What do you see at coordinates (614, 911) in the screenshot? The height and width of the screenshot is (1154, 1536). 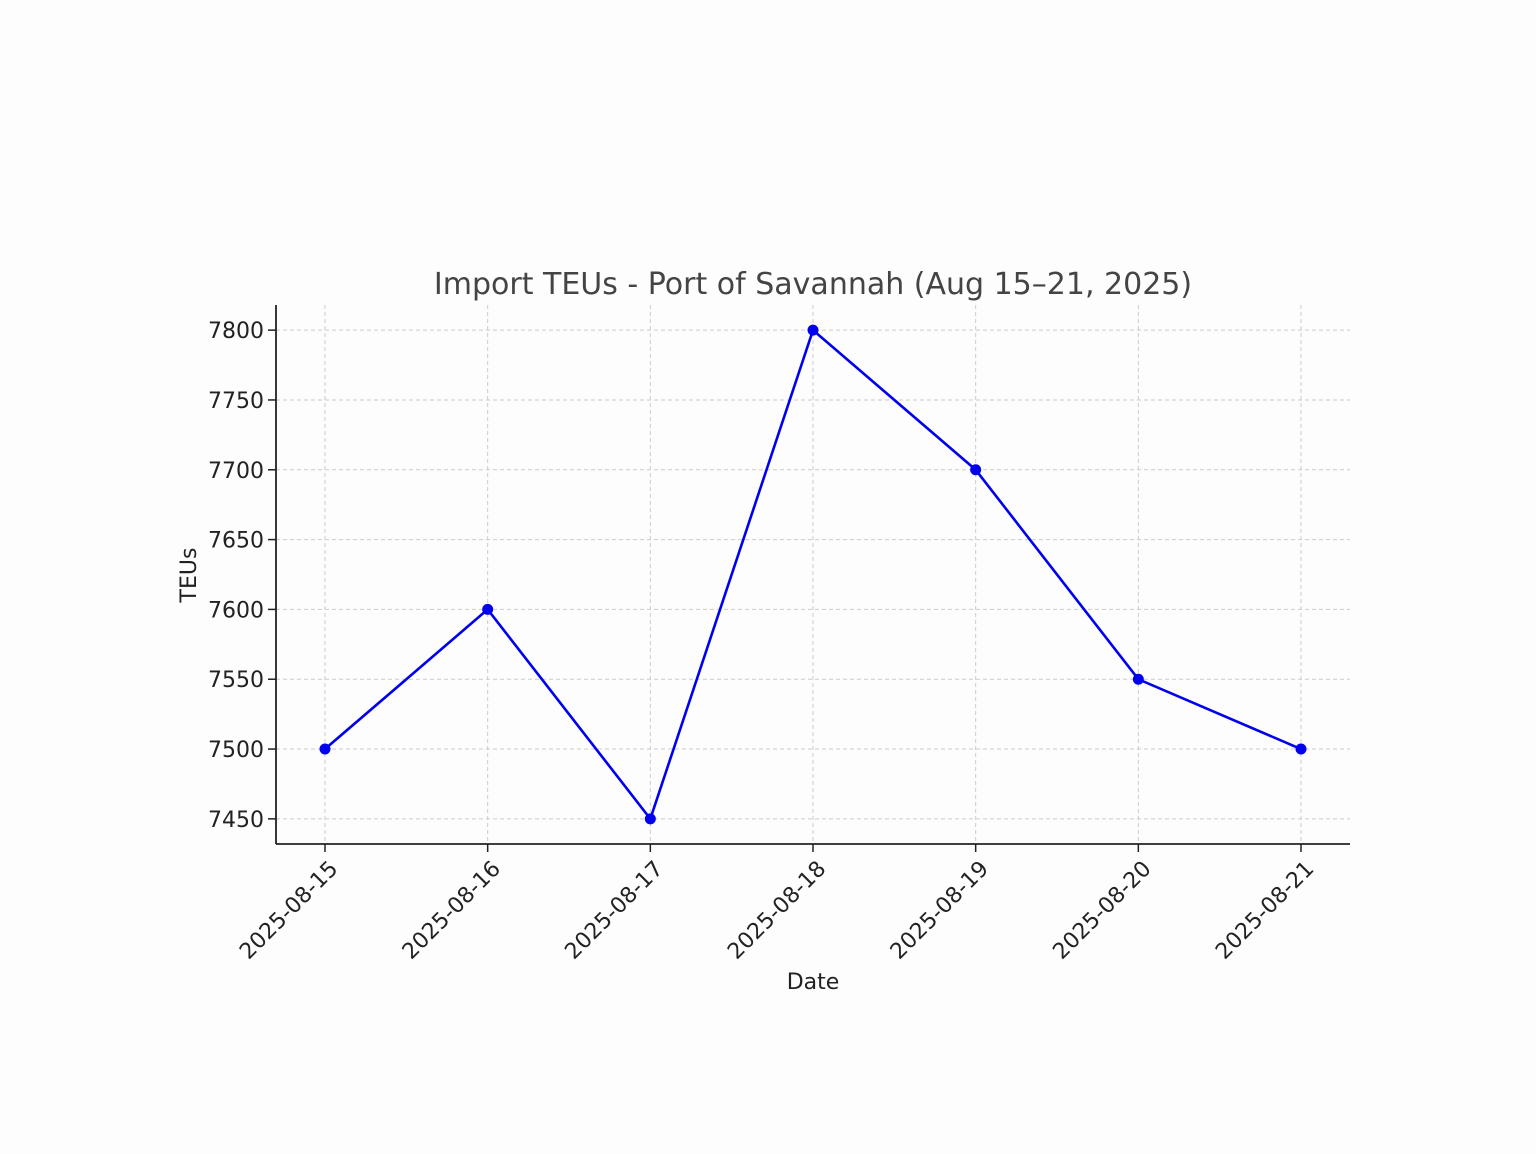 I see `x-tick-label: 2025-08-17` at bounding box center [614, 911].